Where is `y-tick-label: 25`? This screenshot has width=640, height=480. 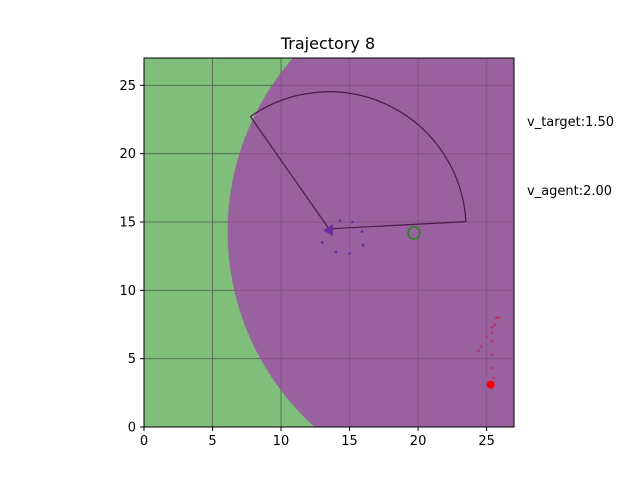 y-tick-label: 25 is located at coordinates (127, 86).